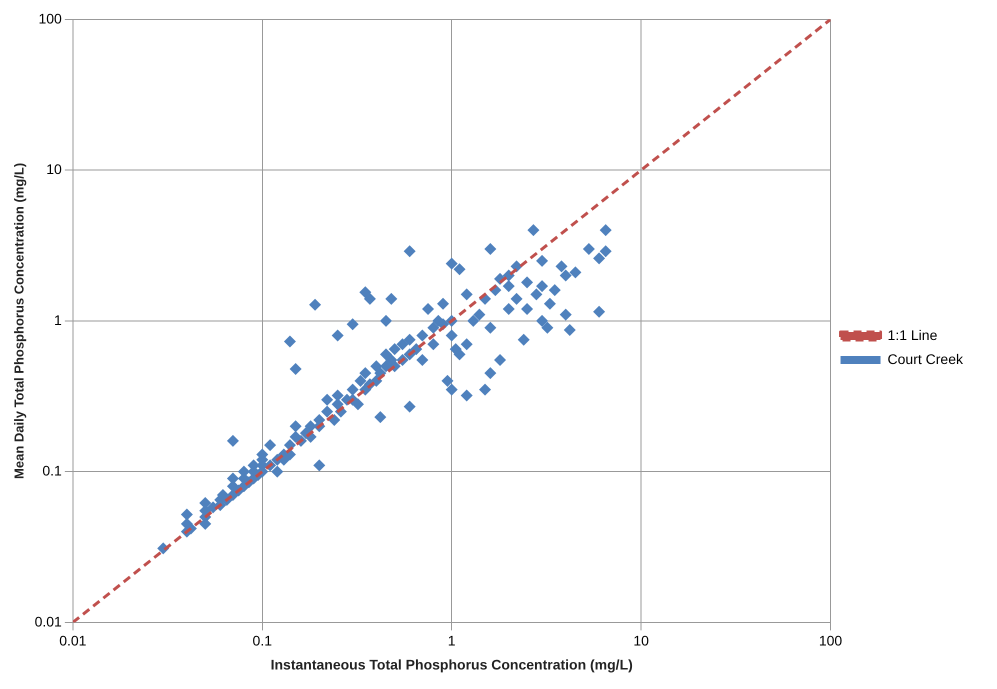 This screenshot has width=997, height=689. What do you see at coordinates (452, 640) in the screenshot?
I see `x-tick-label: 1` at bounding box center [452, 640].